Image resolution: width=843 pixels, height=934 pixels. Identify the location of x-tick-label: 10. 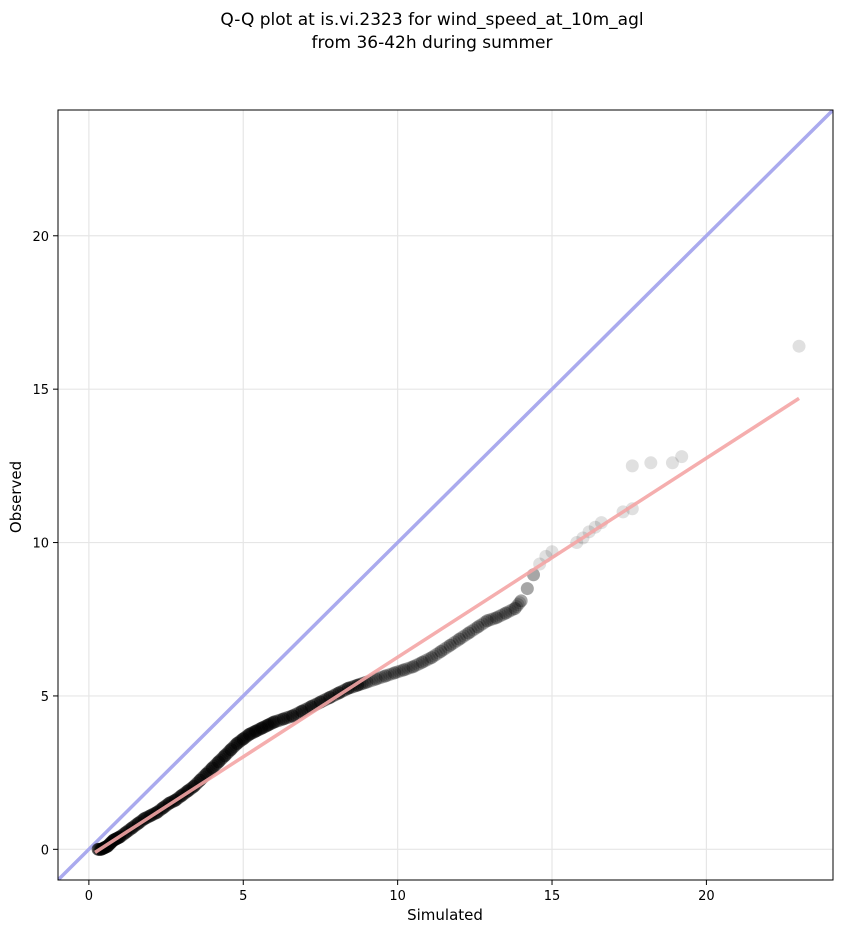
(397, 896).